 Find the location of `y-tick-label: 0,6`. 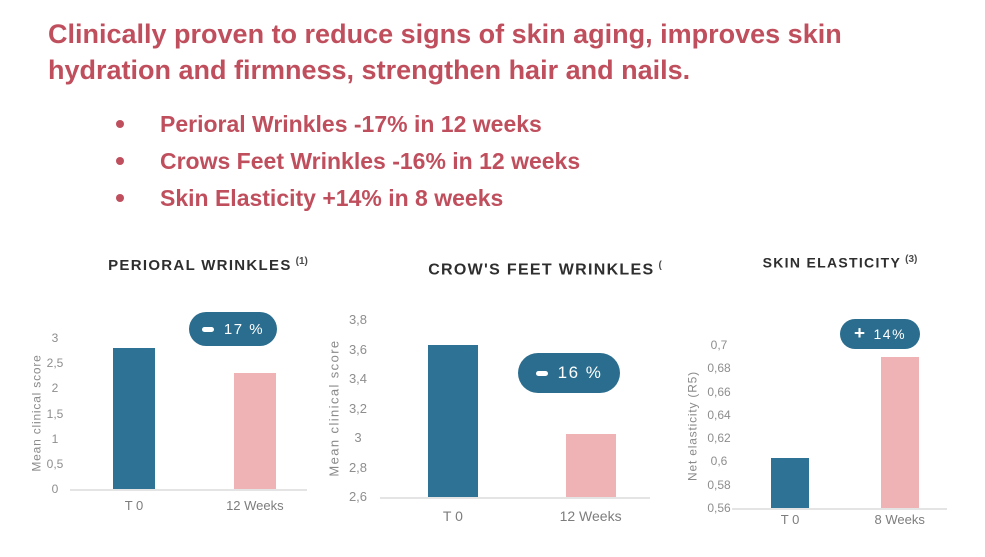

y-tick-label: 0,6 is located at coordinates (719, 461).